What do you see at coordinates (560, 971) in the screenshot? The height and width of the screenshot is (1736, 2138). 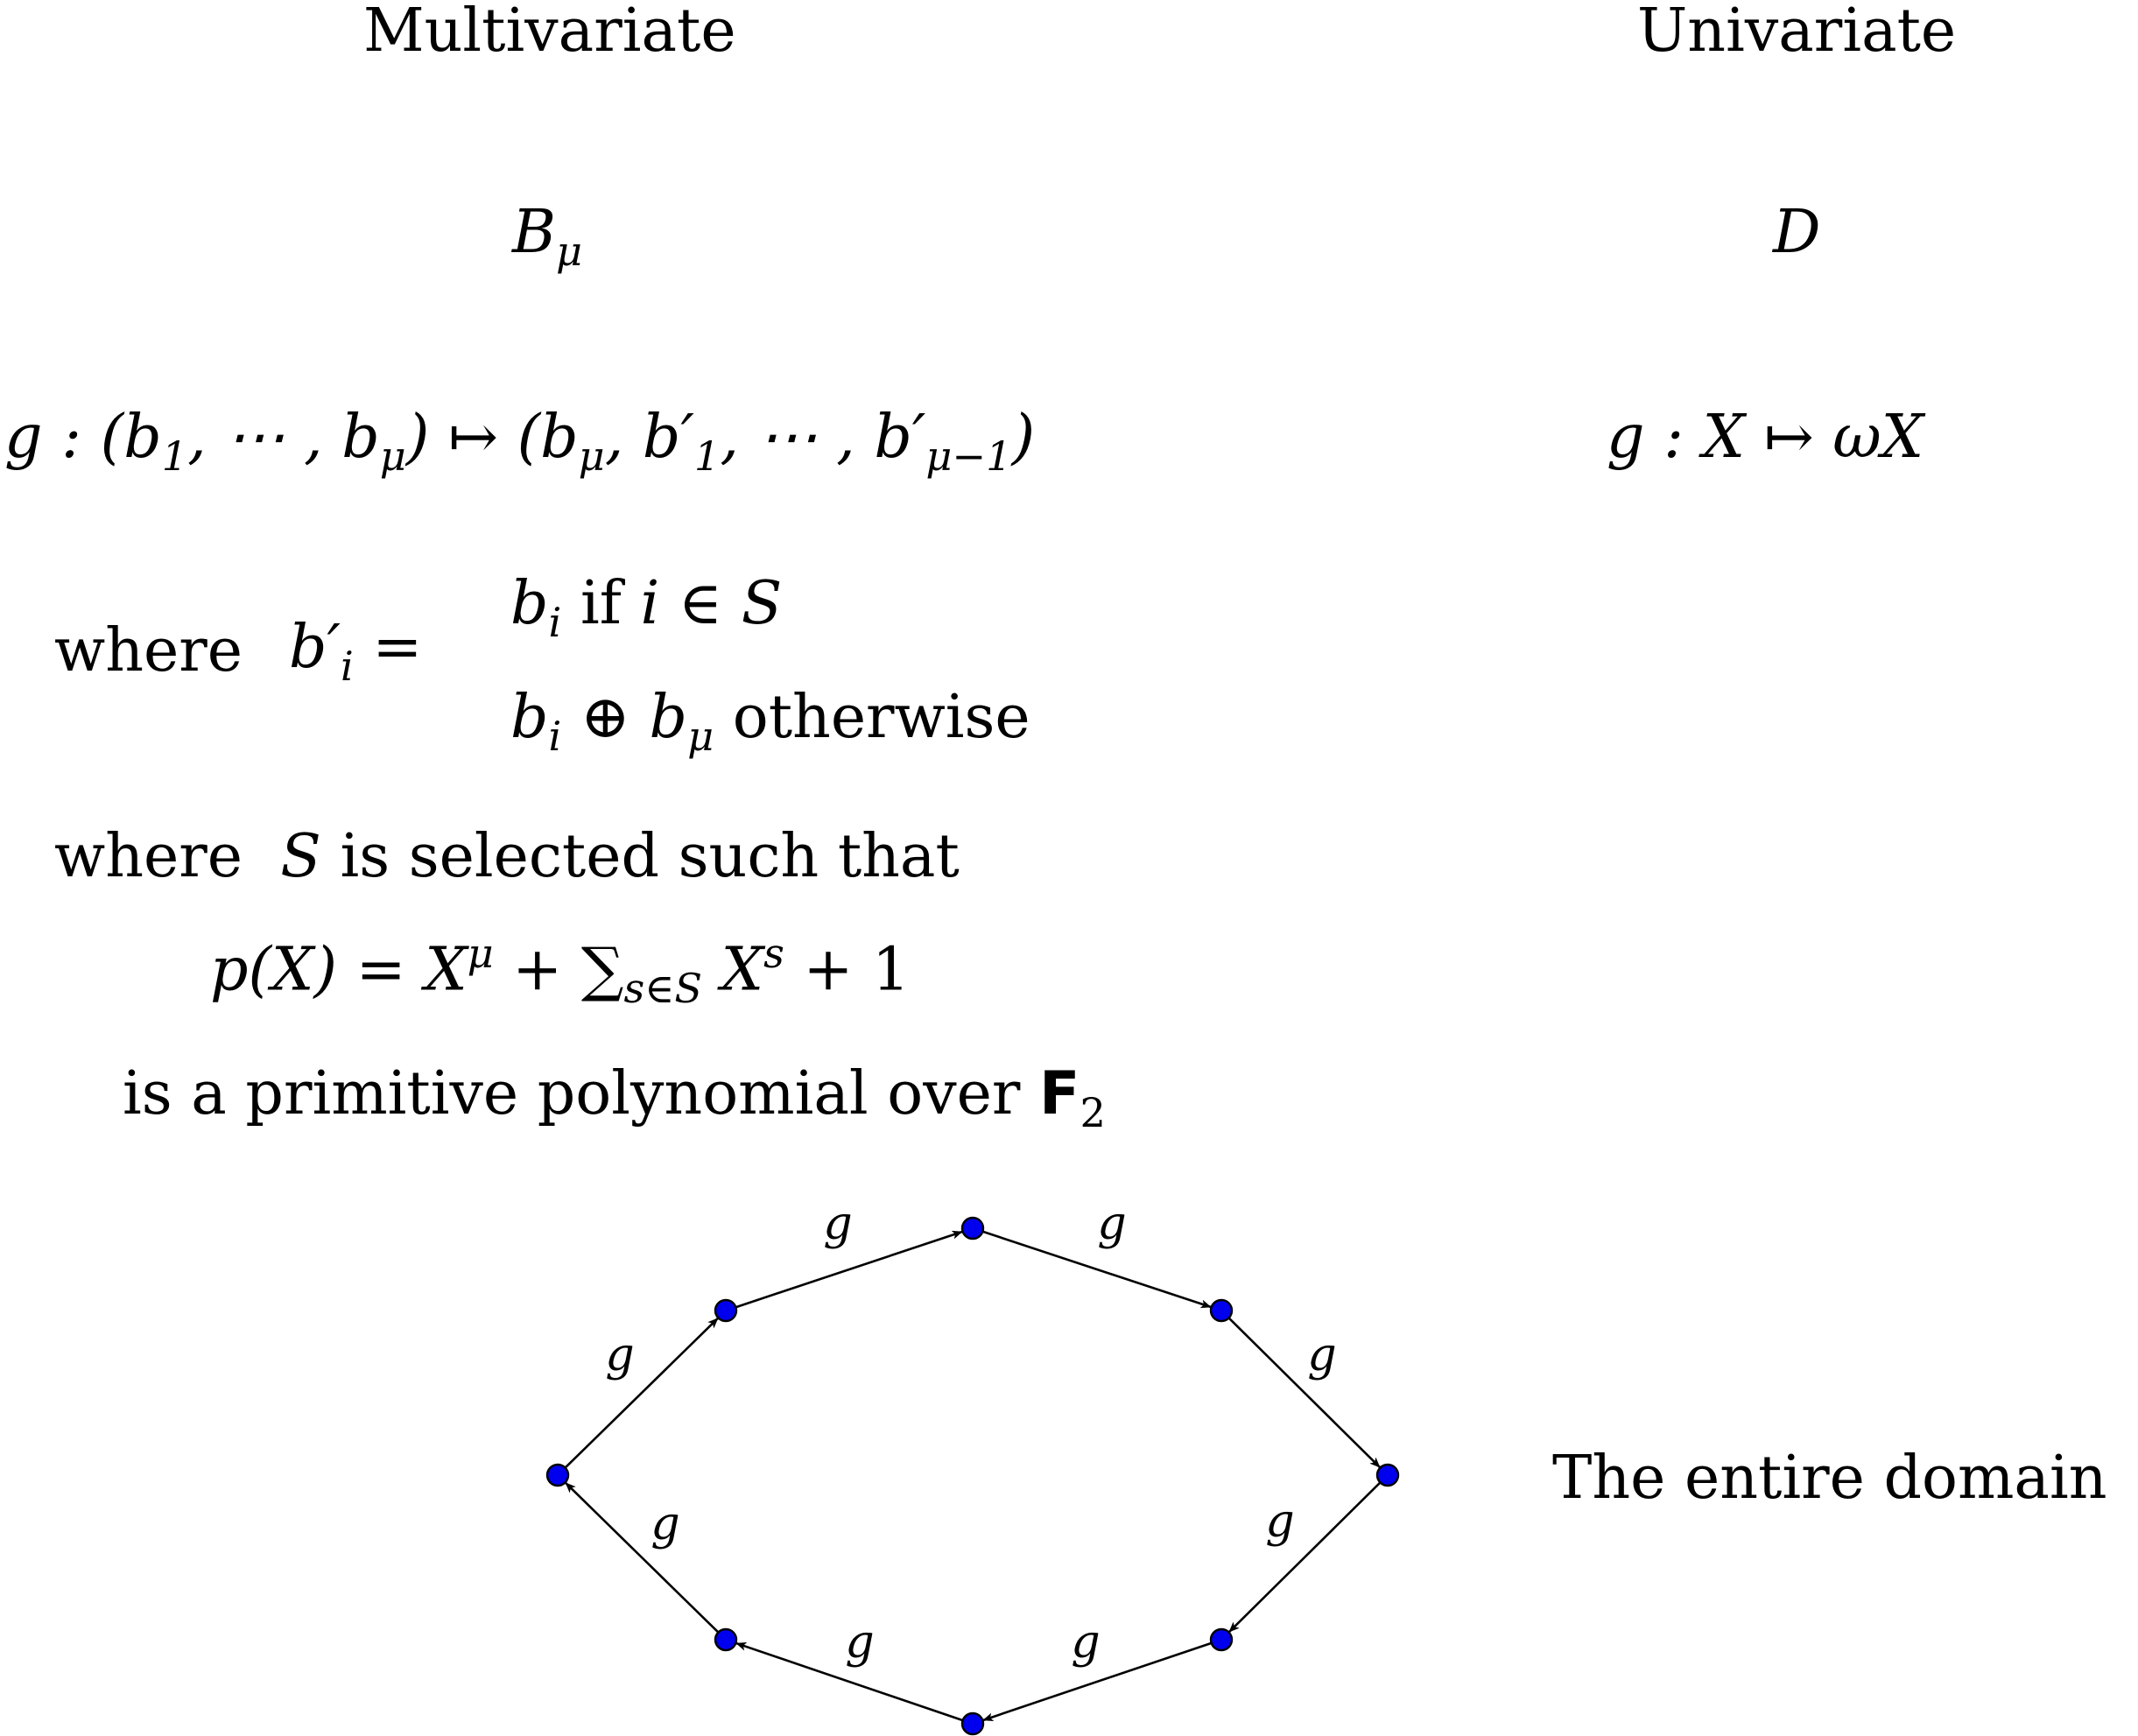 I see `primitive-polynomial-formula: p(X) = Xμ + ∑s∈S Xs + 1` at bounding box center [560, 971].